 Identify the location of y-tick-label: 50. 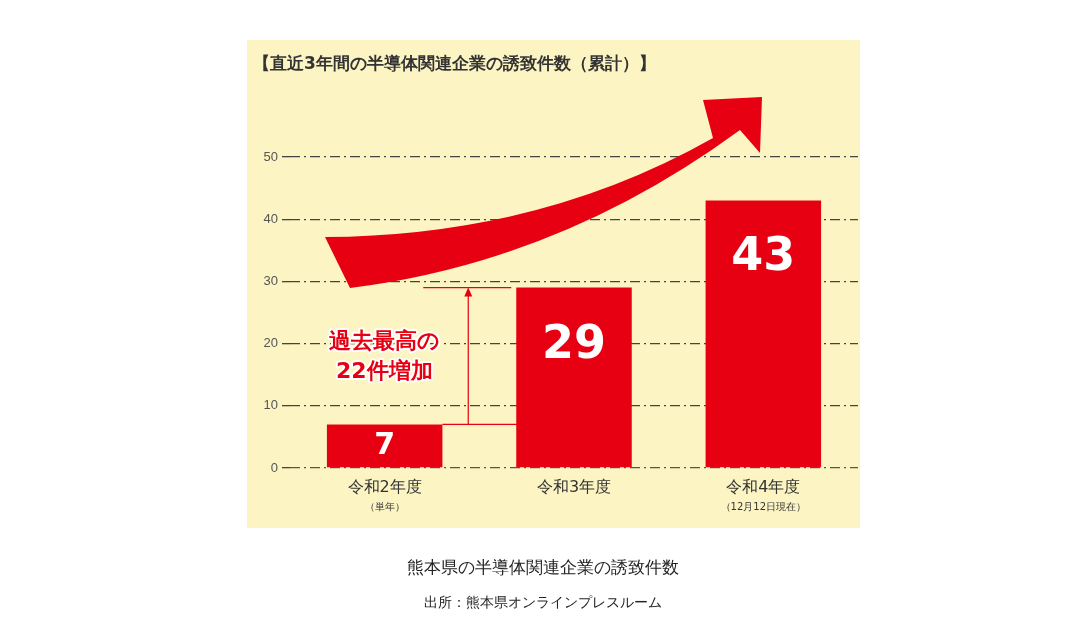
(270, 156).